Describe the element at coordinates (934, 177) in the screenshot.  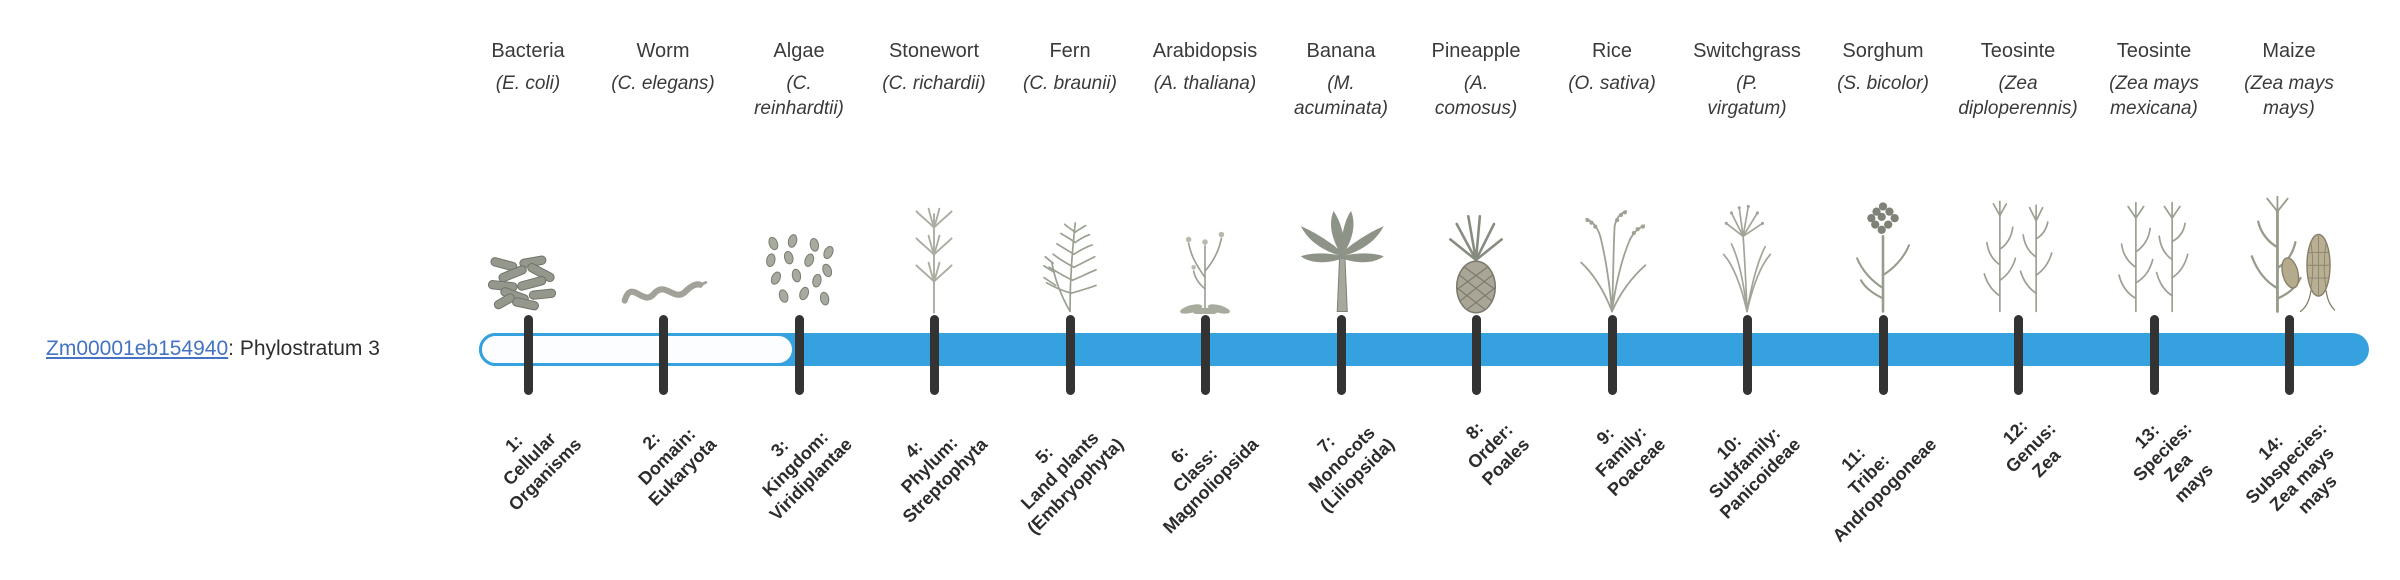
I see `organism-column-stonewort: Stonewort (C. richardii)` at that location.